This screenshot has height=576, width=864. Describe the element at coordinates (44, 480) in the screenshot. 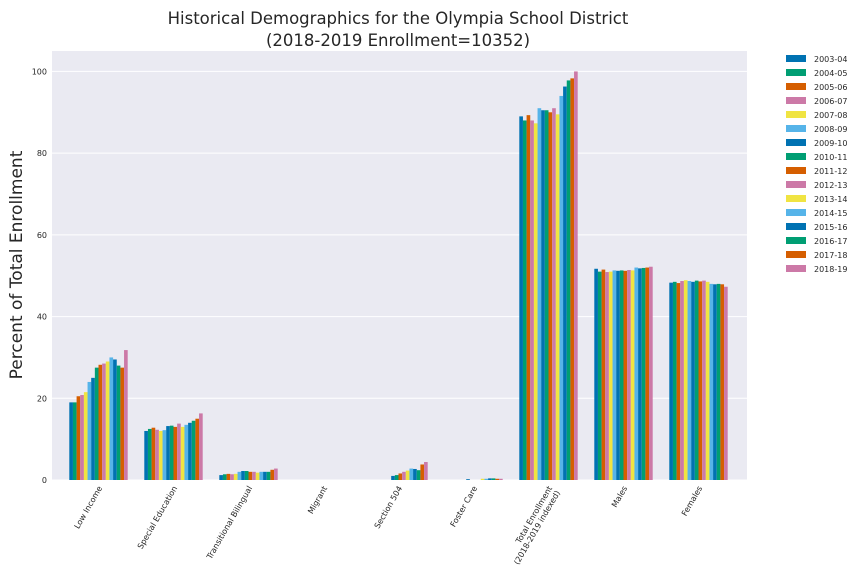

I see `y-tick-label: 0` at that location.